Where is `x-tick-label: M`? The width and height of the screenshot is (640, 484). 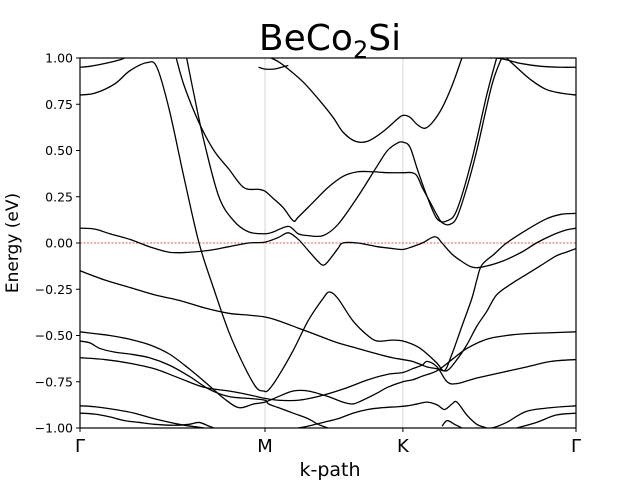
x-tick-label: M is located at coordinates (265, 446).